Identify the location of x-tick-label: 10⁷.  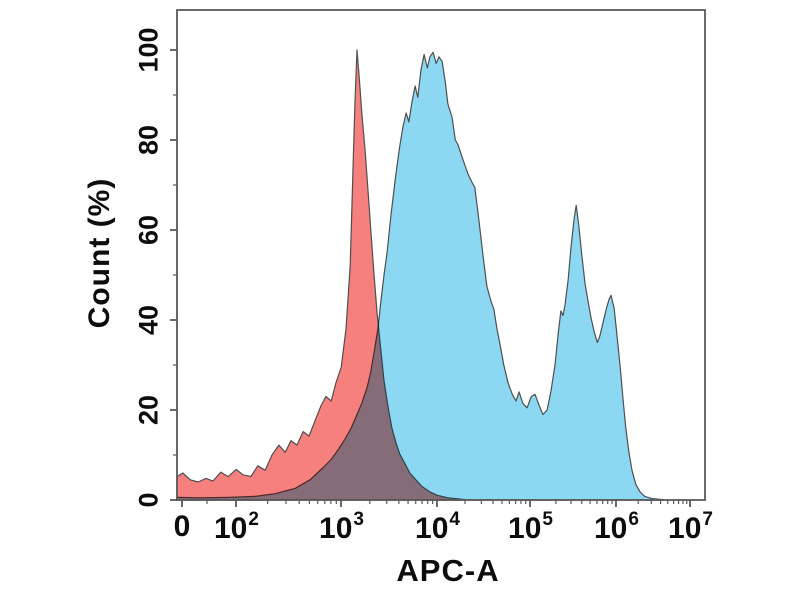
(690, 527).